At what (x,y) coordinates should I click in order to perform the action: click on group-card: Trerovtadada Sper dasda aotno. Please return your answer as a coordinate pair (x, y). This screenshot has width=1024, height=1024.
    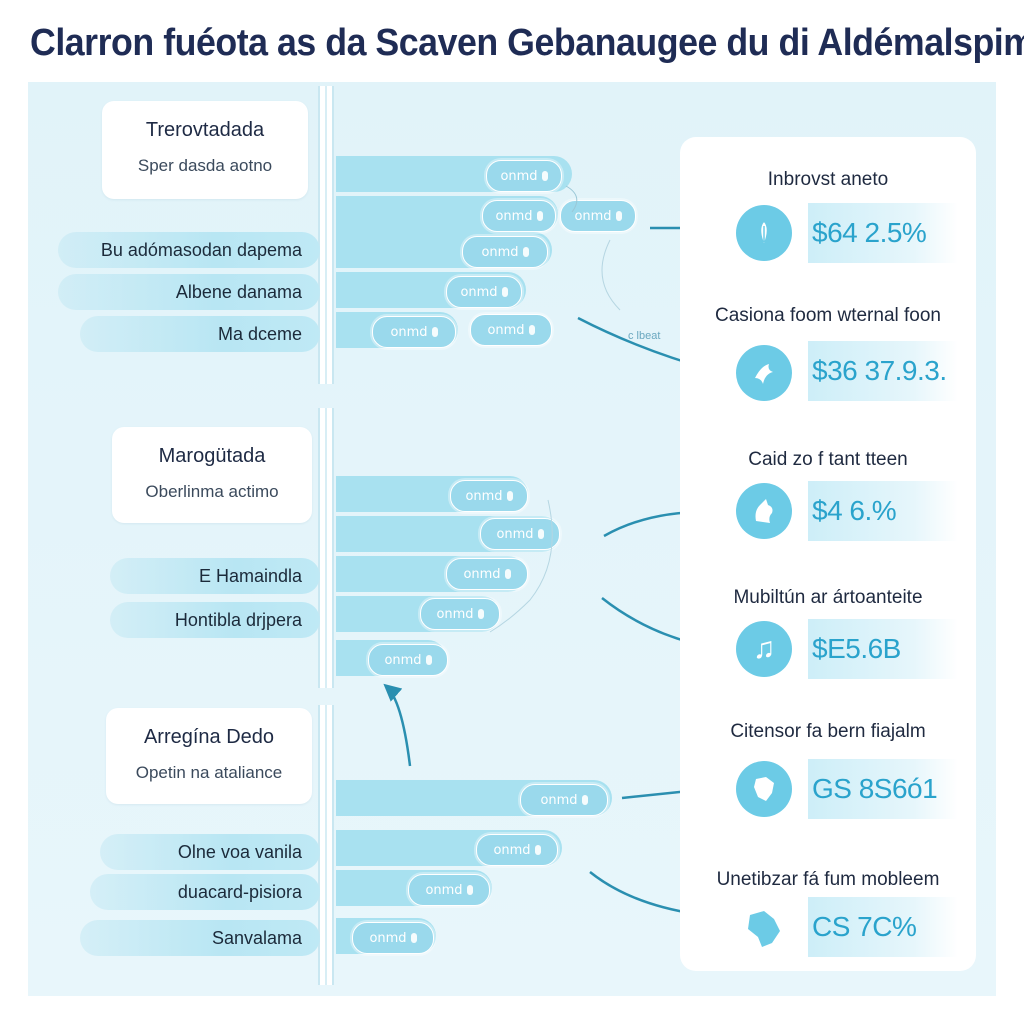
    Looking at the image, I should click on (205, 150).